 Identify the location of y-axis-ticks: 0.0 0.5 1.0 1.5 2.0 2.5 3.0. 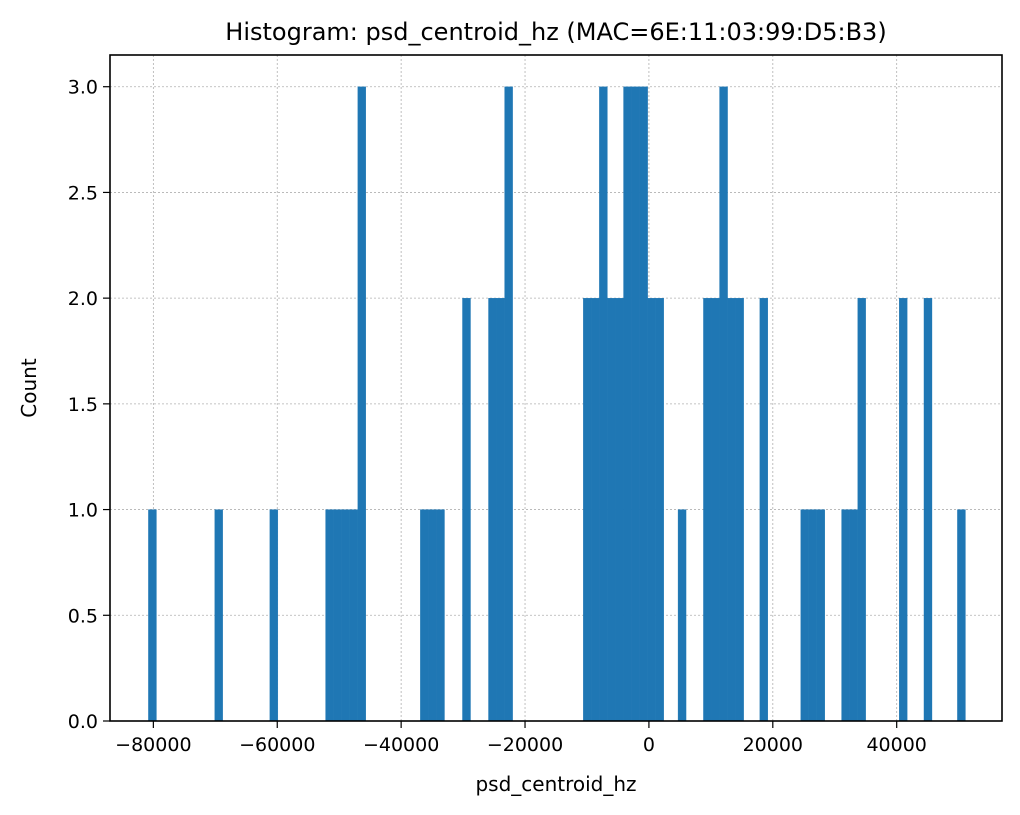
(89, 405).